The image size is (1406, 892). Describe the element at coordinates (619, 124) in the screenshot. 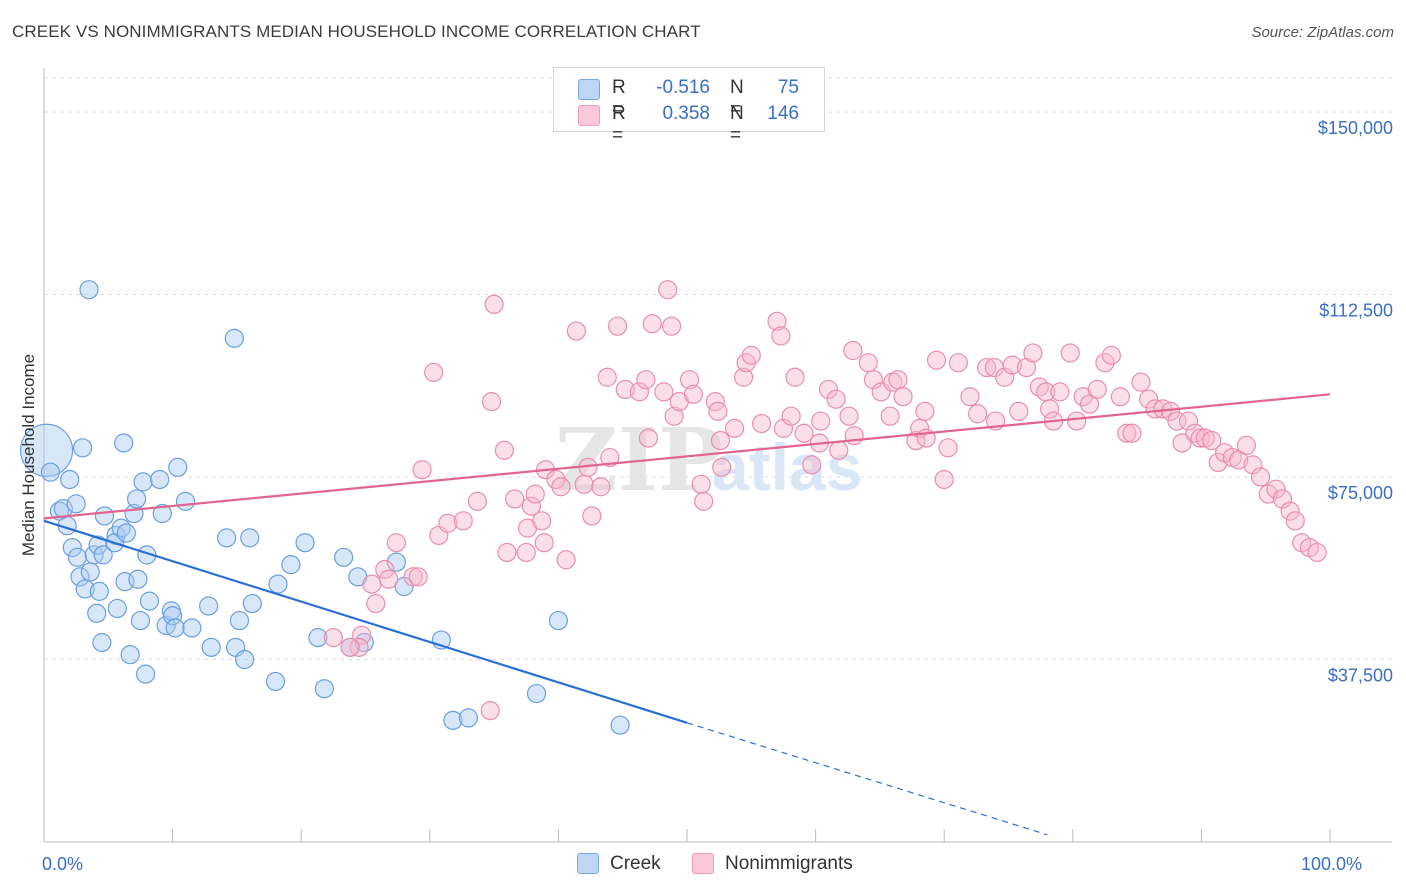

I see `legend-r-label: R =` at that location.